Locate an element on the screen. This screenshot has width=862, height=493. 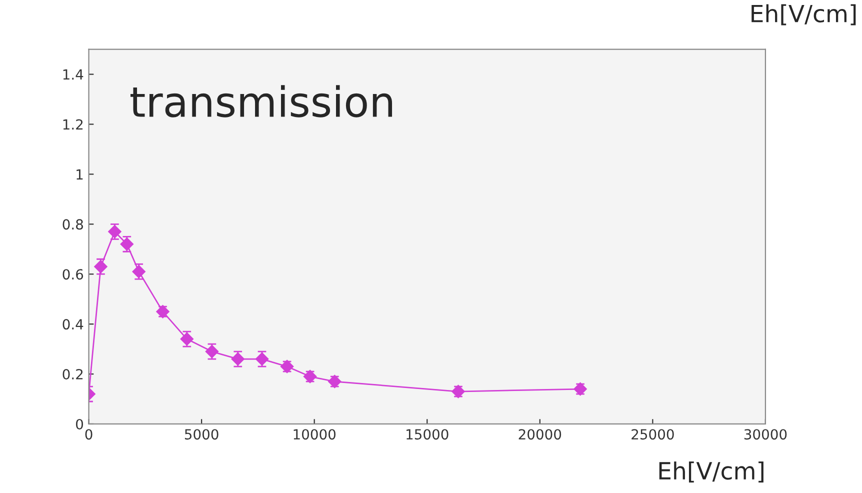
text: Eh[V/cm] is located at coordinates (804, 15).